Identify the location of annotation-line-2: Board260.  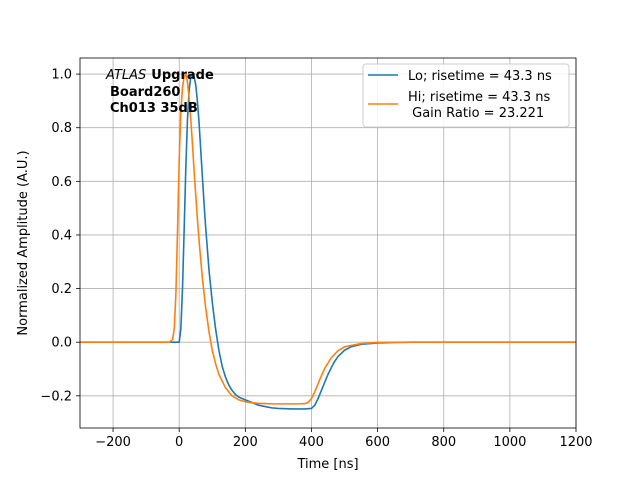
(145, 92).